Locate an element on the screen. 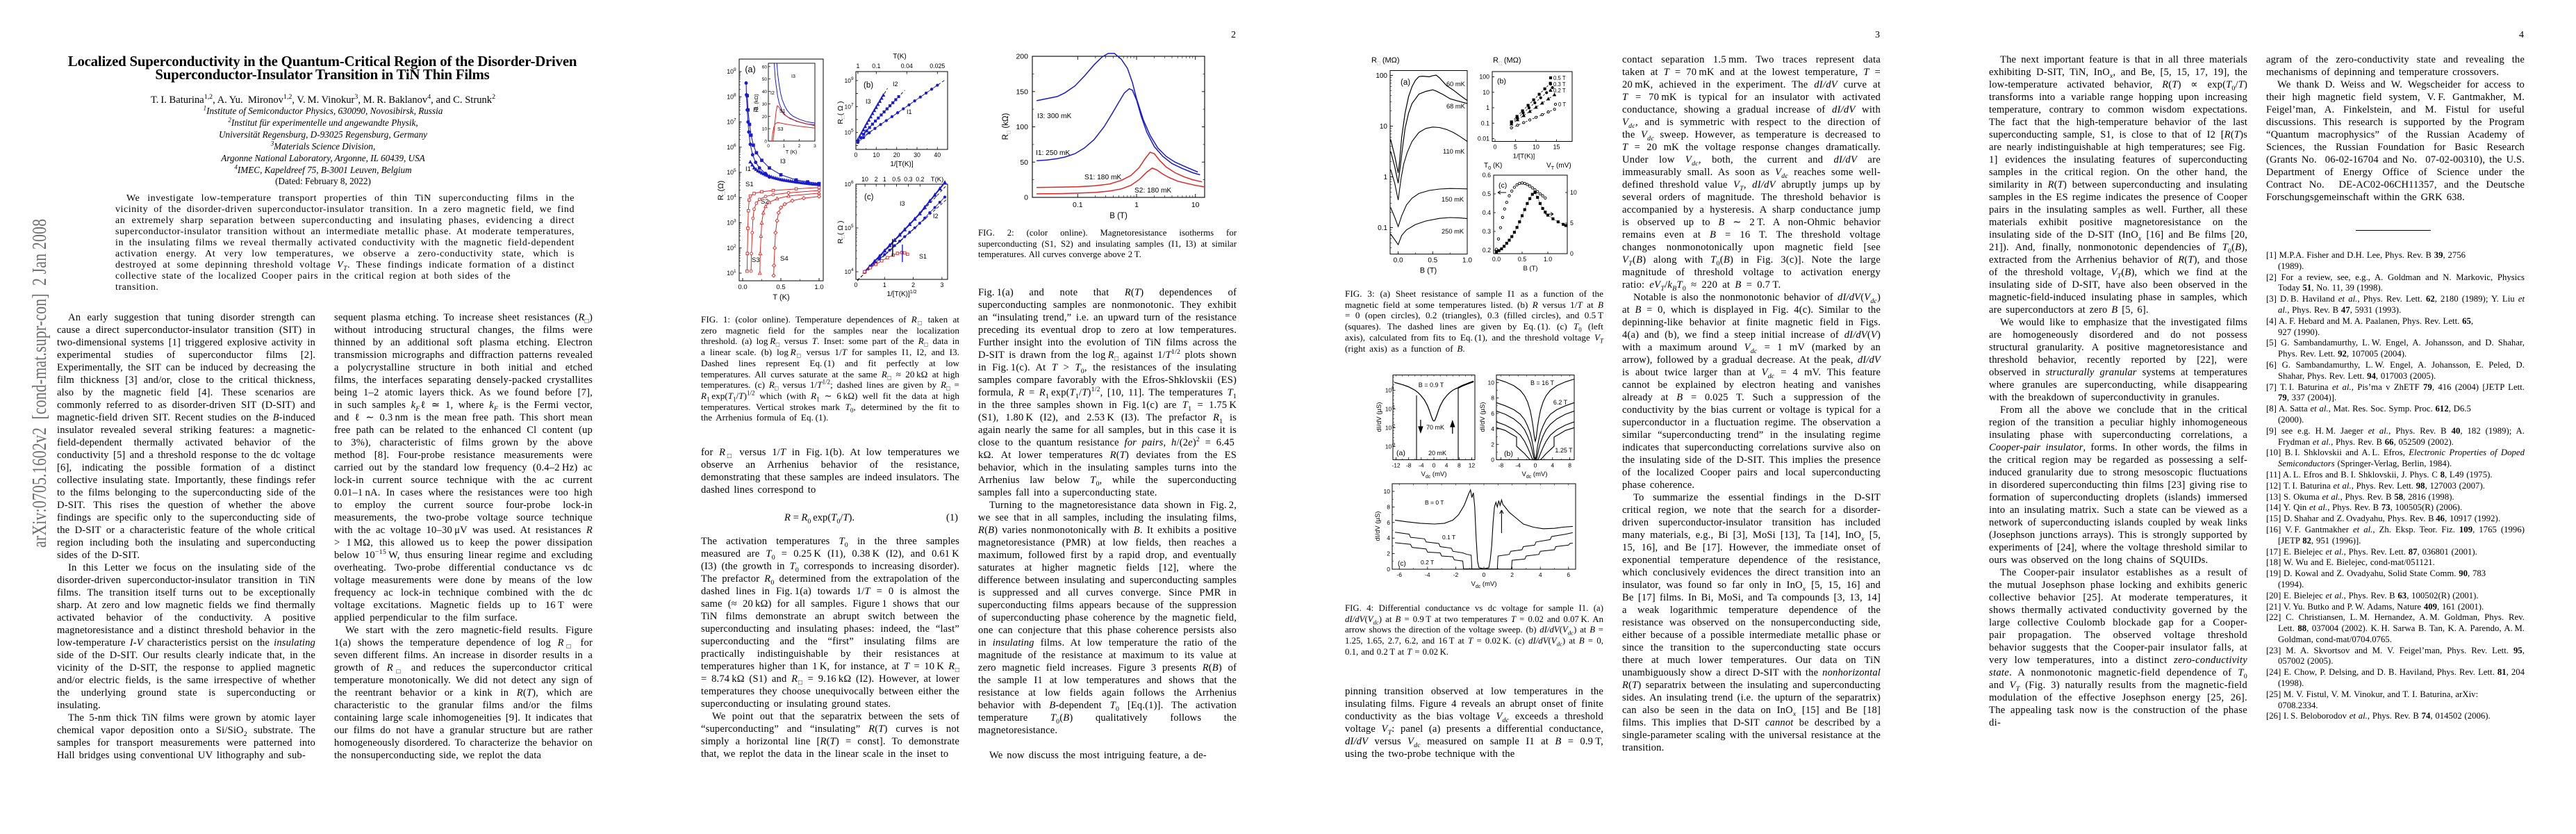  svg-text: 0.5 T is located at coordinates (1559, 78).